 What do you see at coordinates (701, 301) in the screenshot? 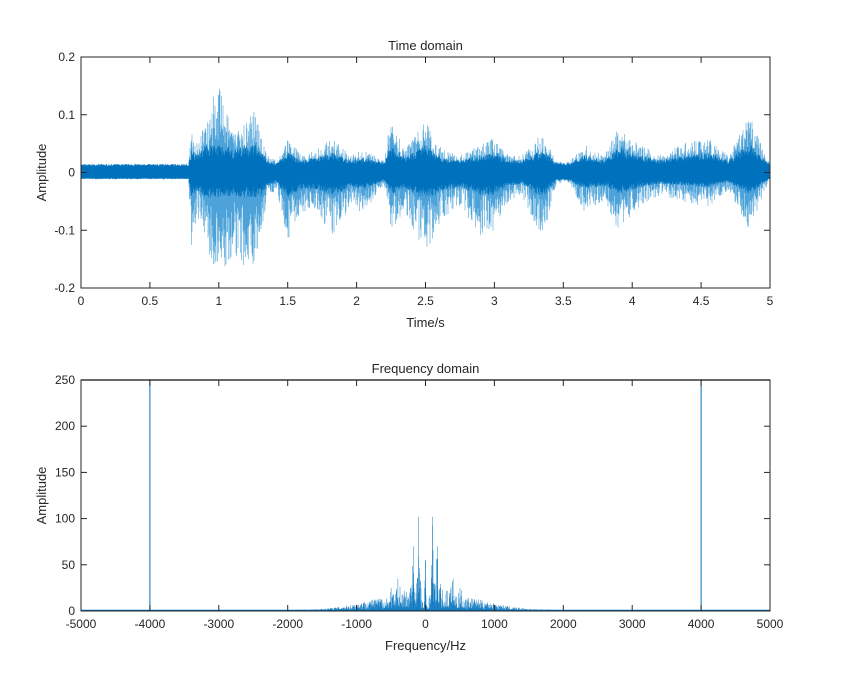
I see `x-tick-label: 4.5` at bounding box center [701, 301].